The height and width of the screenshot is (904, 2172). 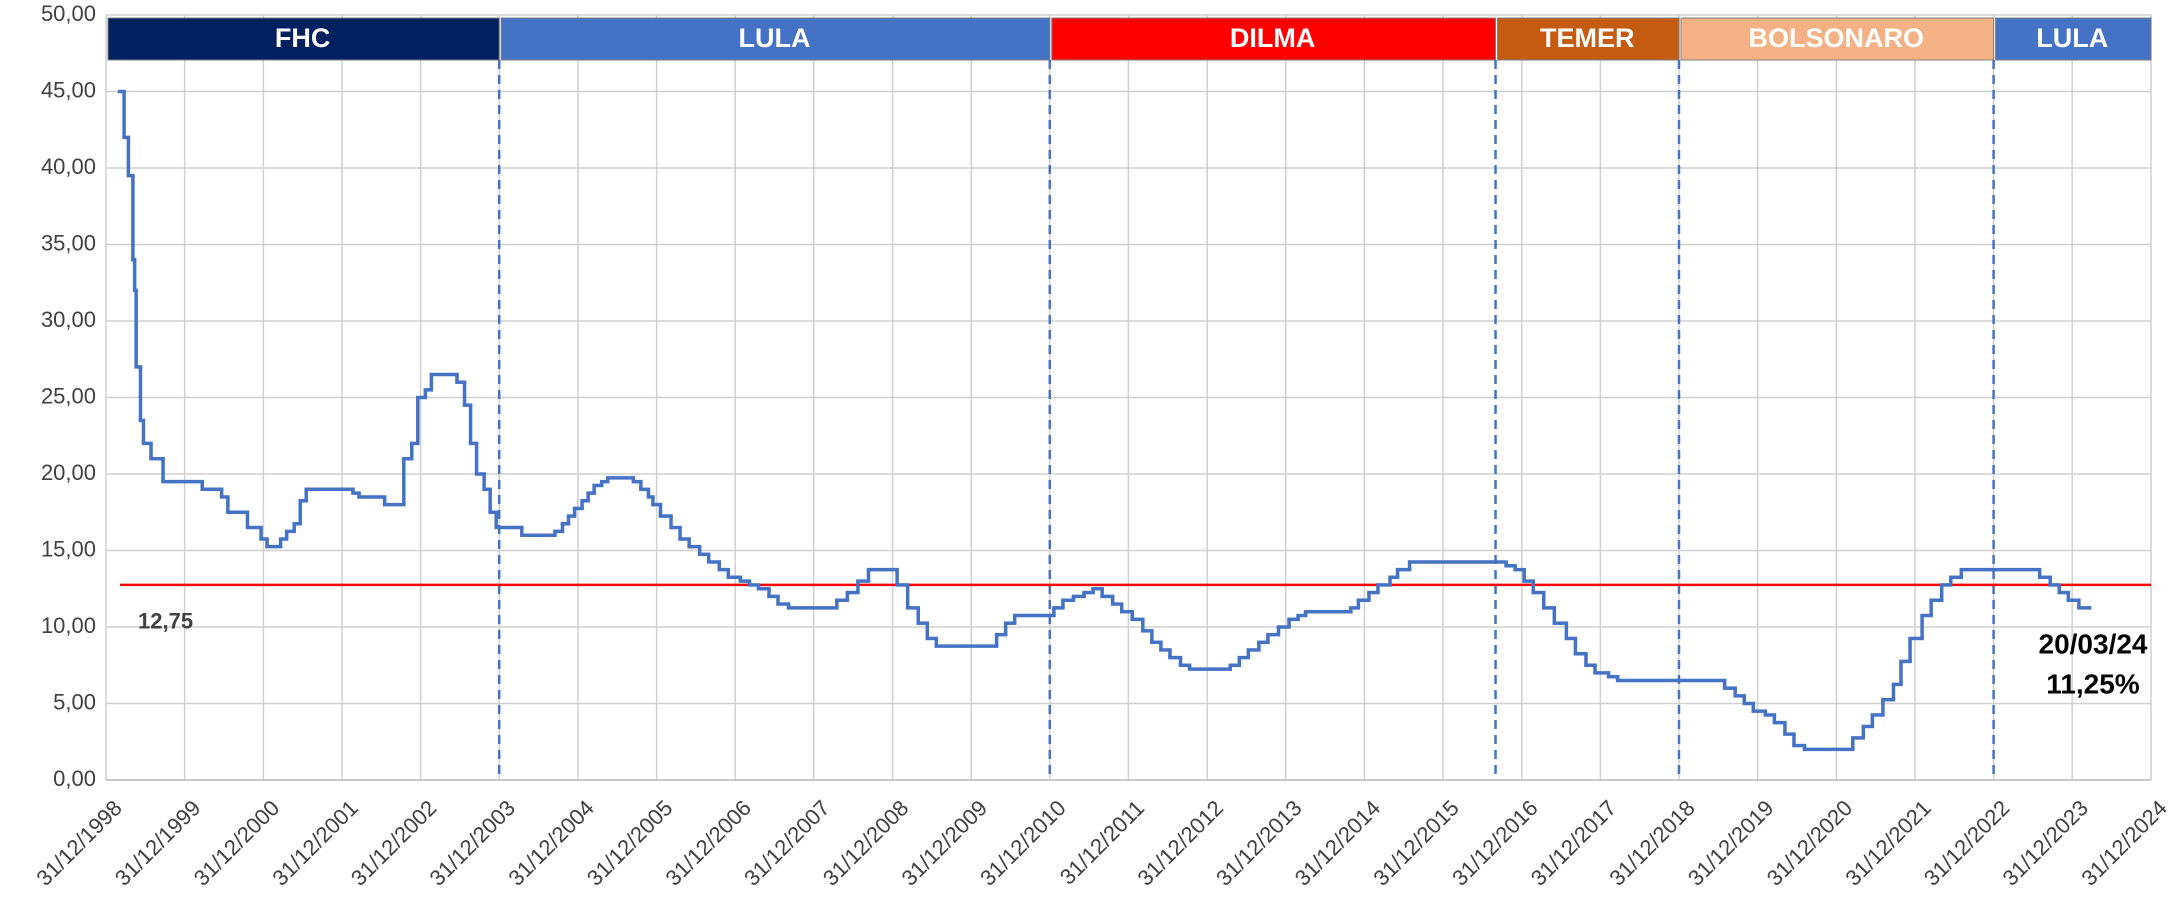 I want to click on y-tick-label: 15,00, so click(x=68, y=548).